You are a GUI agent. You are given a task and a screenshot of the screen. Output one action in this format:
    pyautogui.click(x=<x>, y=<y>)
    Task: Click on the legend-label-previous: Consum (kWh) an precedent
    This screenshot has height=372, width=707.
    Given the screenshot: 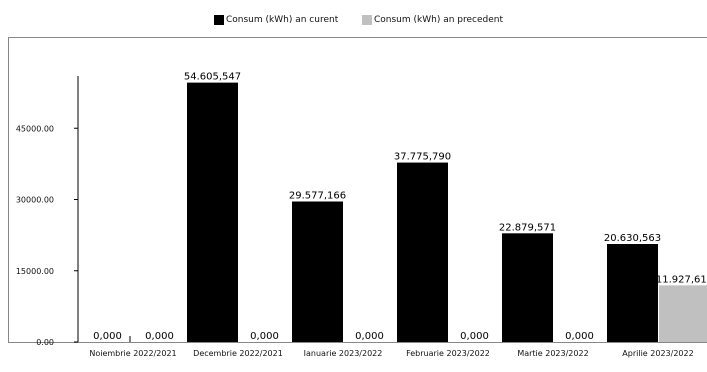 What is the action you would take?
    pyautogui.click(x=439, y=20)
    